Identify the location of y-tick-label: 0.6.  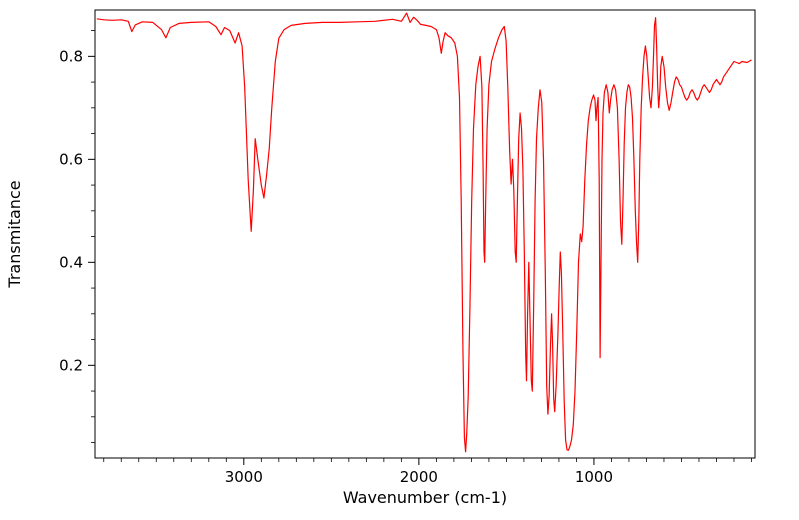
(71, 159).